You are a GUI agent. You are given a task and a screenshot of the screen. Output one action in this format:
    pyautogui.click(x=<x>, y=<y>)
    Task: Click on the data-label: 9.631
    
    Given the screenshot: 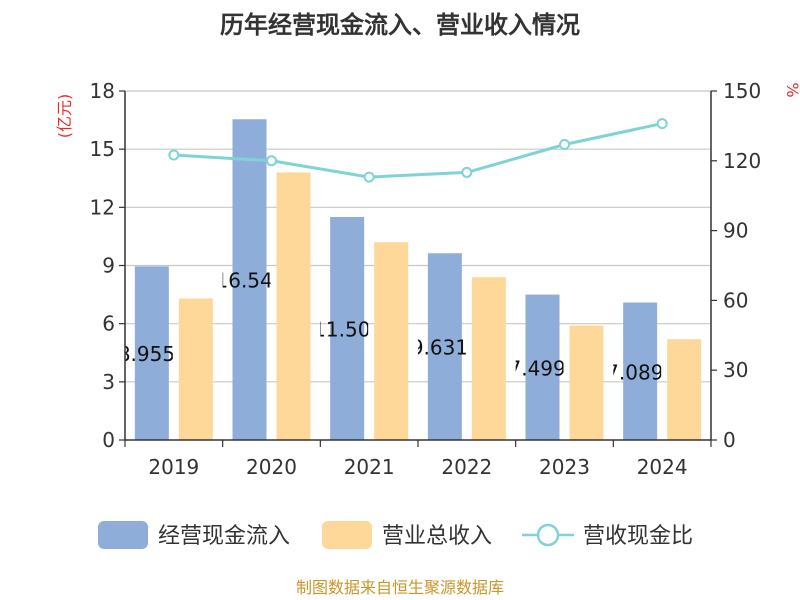 What is the action you would take?
    pyautogui.click(x=439, y=348)
    